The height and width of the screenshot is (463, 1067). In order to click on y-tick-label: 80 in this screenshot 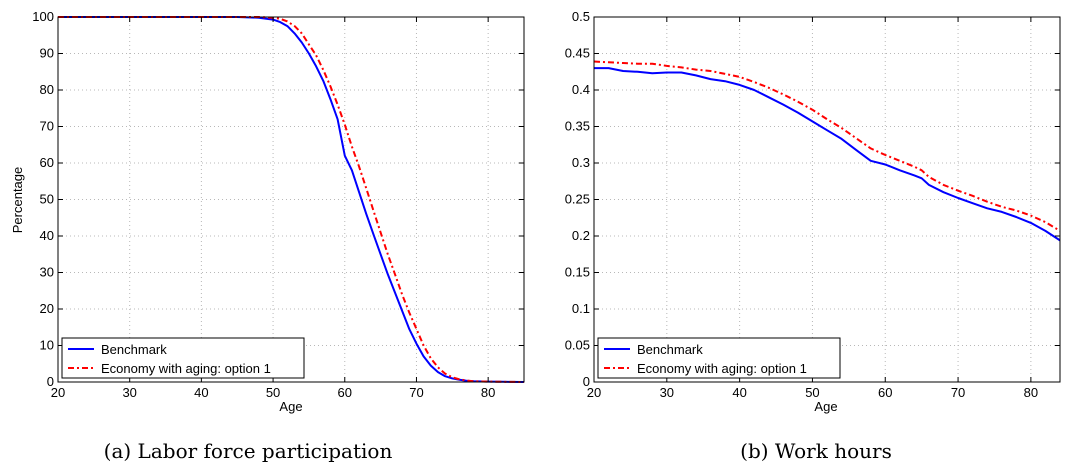, I will do `click(47, 89)`.